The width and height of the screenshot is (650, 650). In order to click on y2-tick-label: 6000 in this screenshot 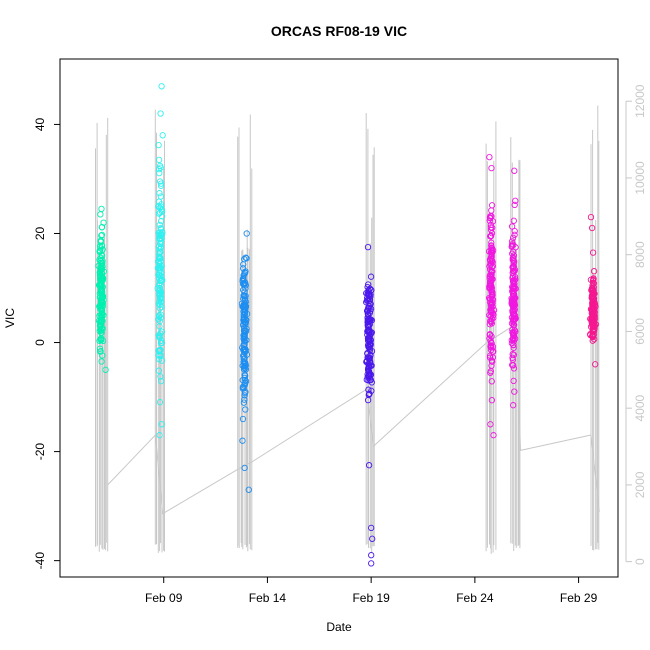, I will do `click(640, 331)`.